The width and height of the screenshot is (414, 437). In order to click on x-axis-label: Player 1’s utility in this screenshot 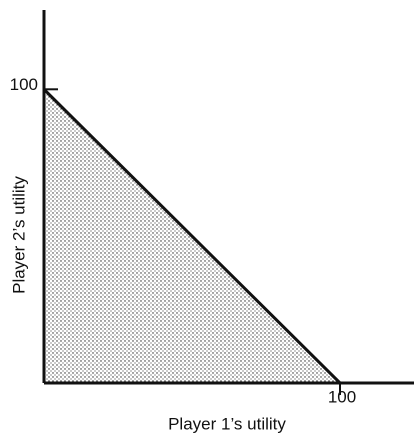, I will do `click(227, 423)`.